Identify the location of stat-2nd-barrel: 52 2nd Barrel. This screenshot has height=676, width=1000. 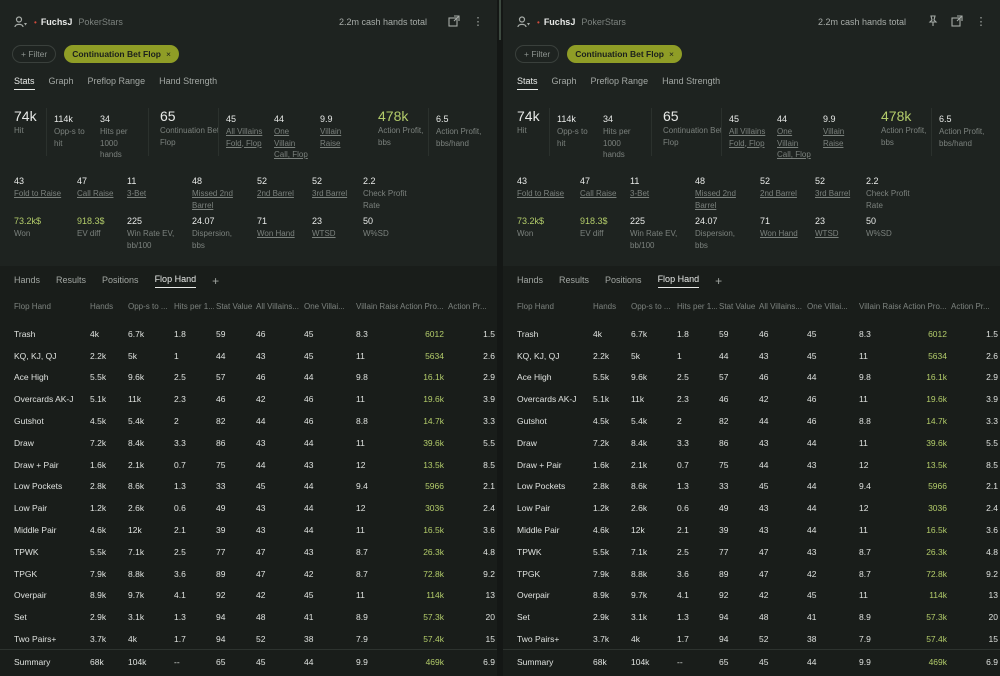
(275, 187).